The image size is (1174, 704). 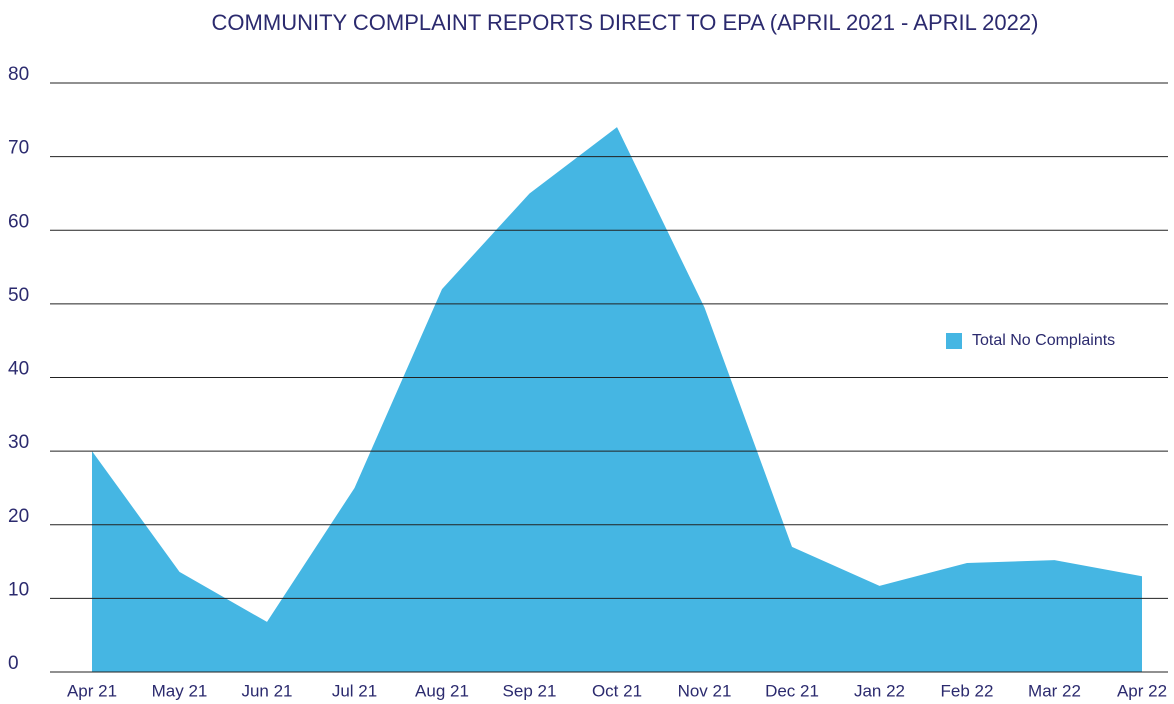 I want to click on y-tick-label: 0, so click(x=13, y=663).